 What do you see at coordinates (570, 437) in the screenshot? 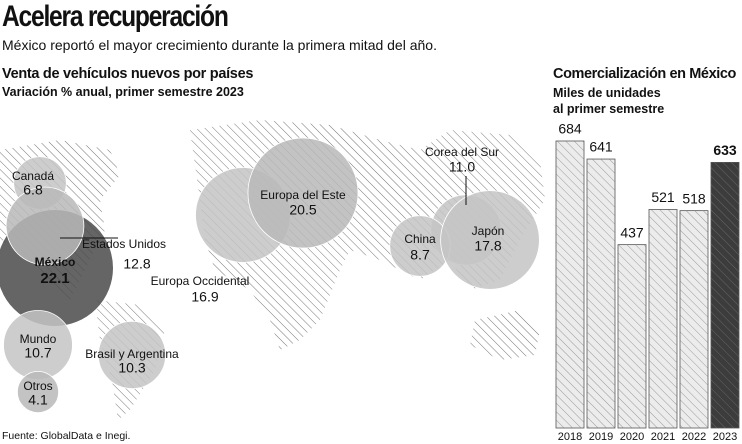
I see `x-tick-label: 2018` at bounding box center [570, 437].